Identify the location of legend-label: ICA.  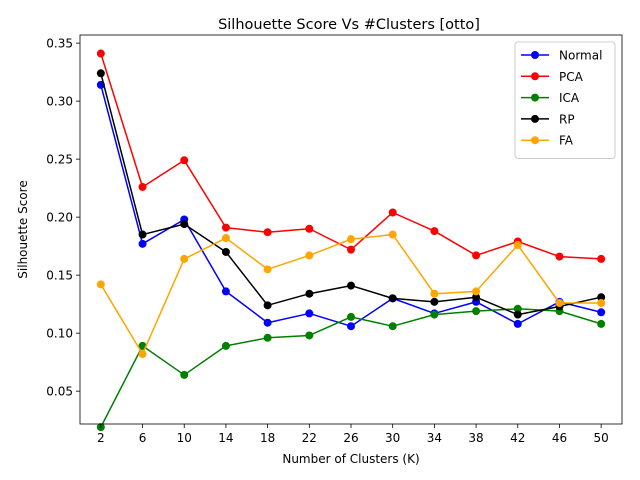
(569, 98).